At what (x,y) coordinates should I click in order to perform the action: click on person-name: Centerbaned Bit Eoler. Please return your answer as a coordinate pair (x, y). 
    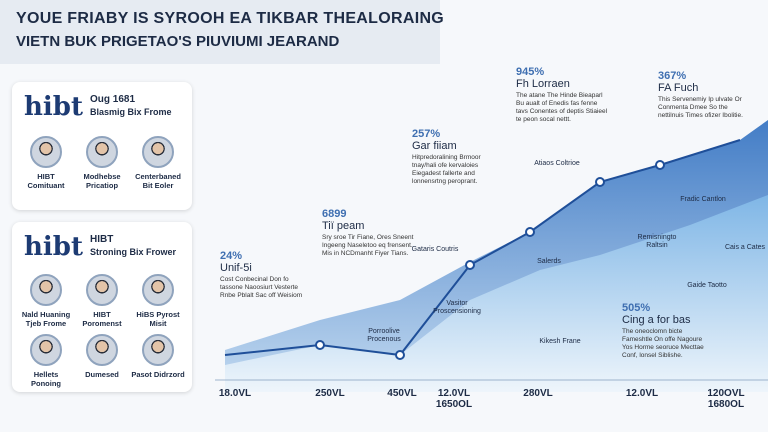
    Looking at the image, I should click on (158, 181).